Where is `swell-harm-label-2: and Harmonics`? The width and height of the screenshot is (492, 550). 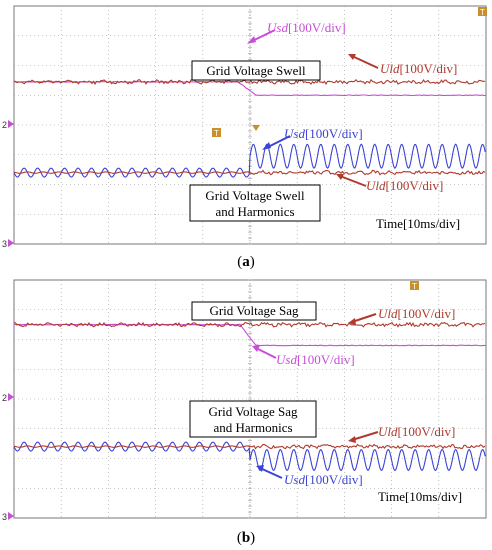
swell-harm-label-2: and Harmonics is located at coordinates (254, 211).